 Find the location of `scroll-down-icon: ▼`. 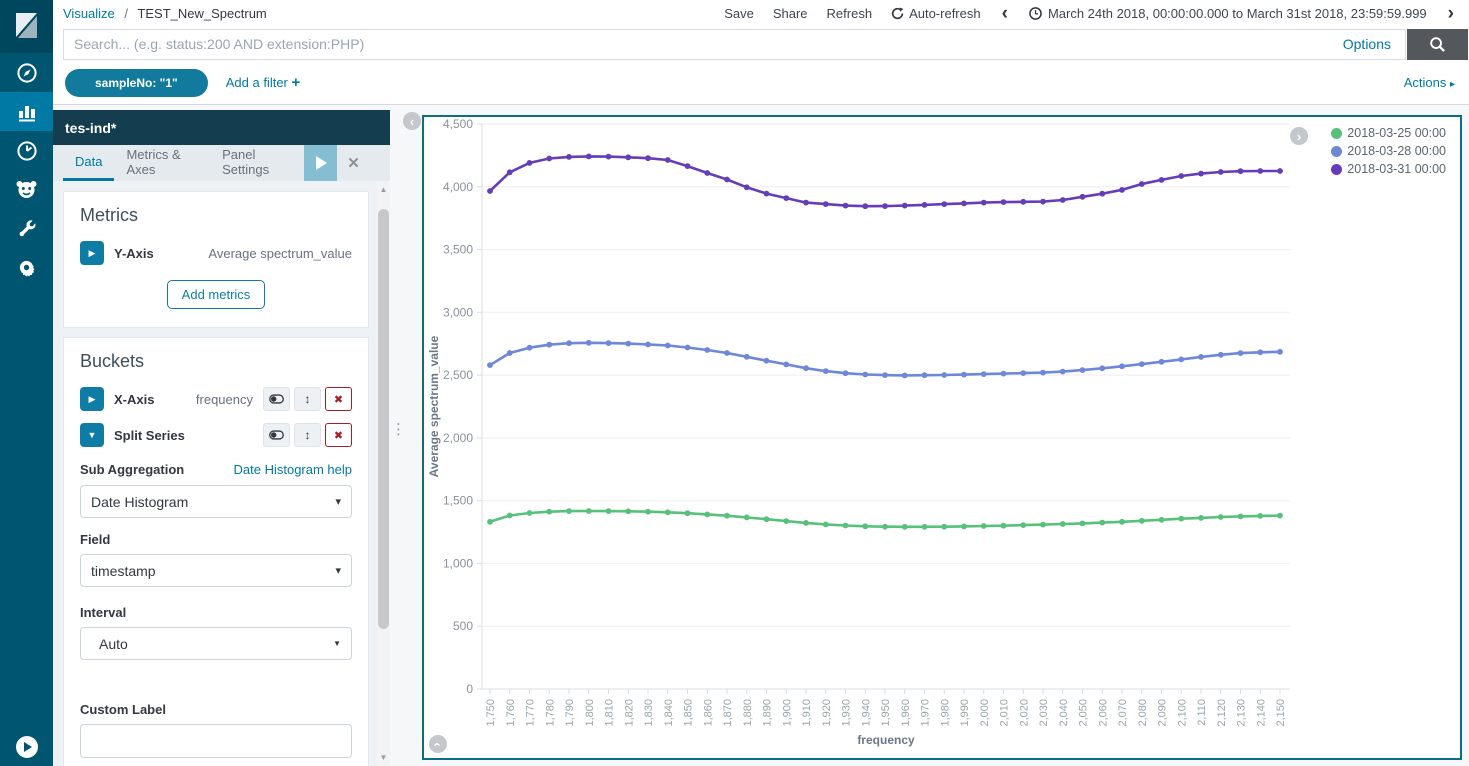

scroll-down-icon: ▼ is located at coordinates (383, 757).